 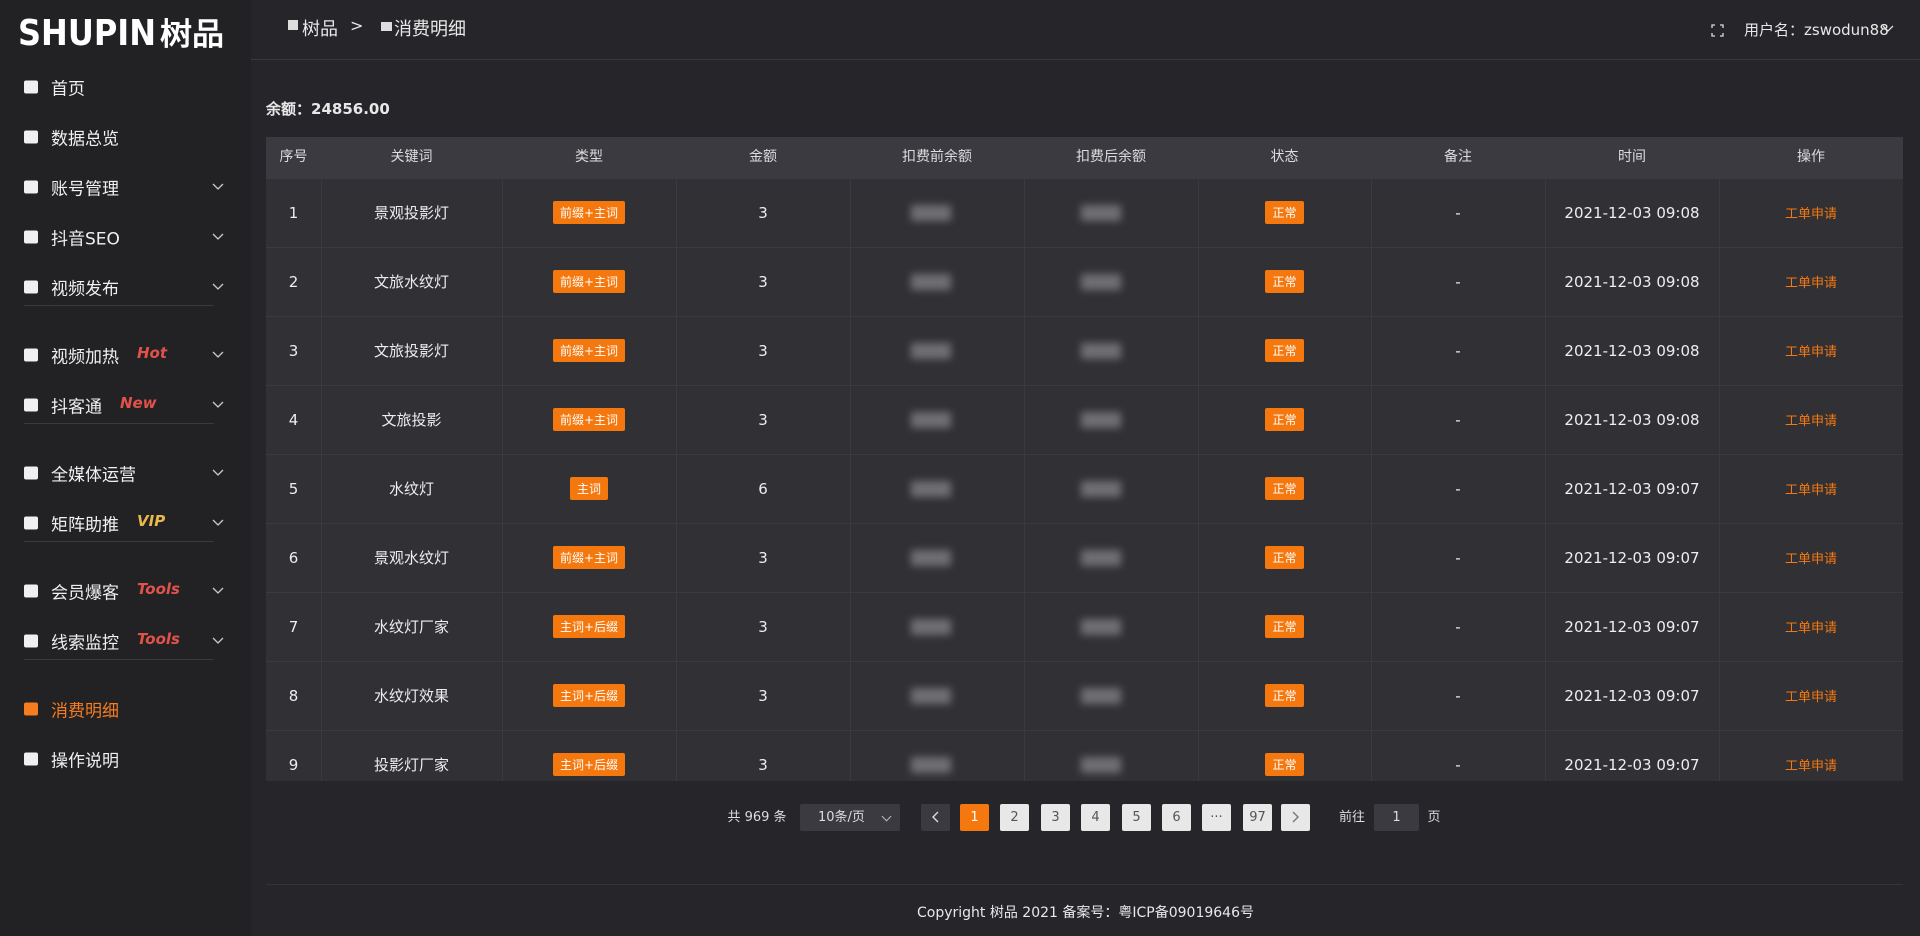 I want to click on amount: 6, so click(x=763, y=488).